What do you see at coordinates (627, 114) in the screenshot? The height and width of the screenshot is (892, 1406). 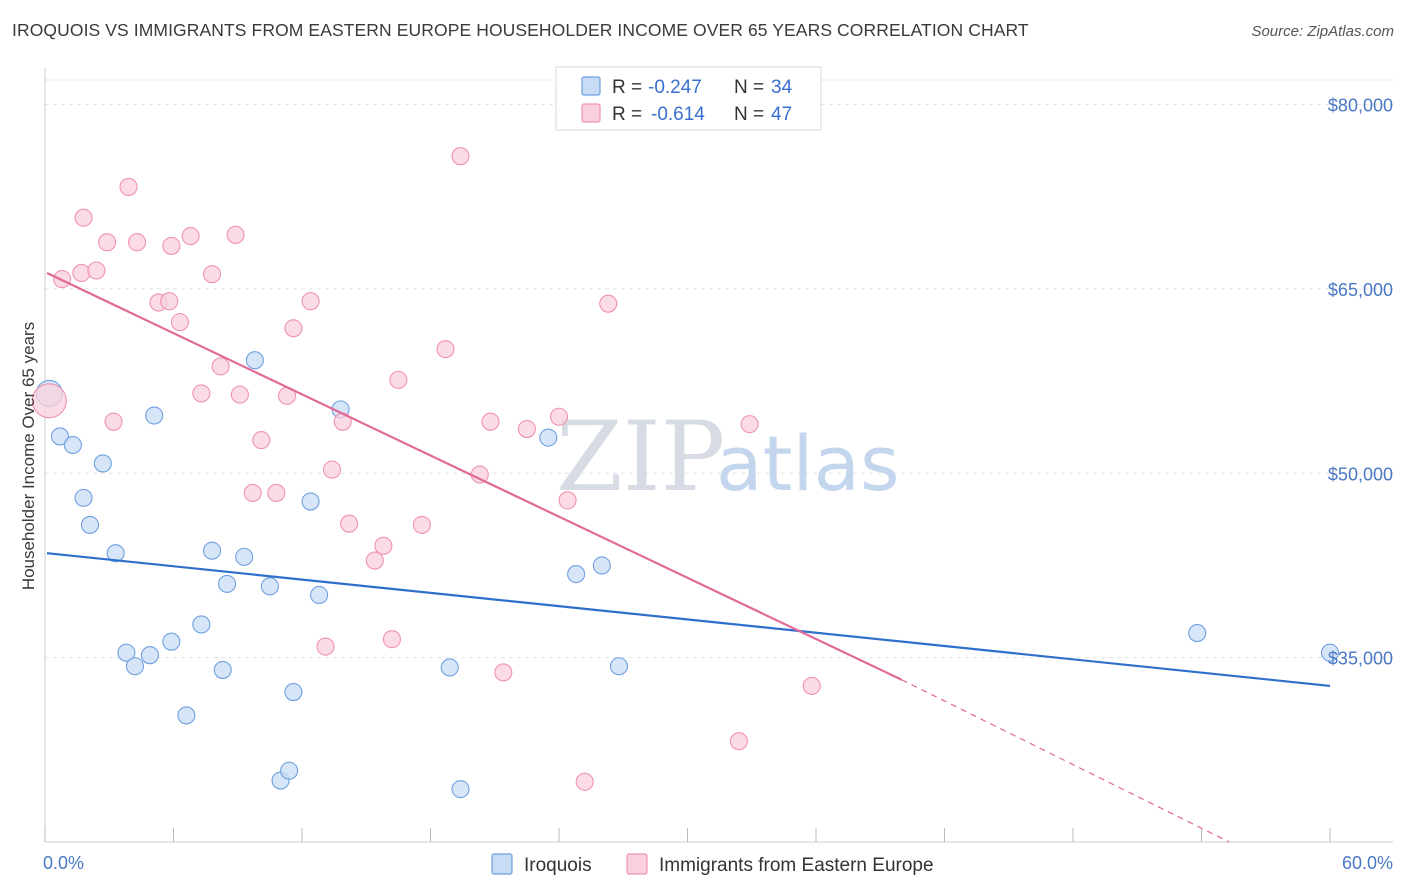 I see `legend-r-label-2: R =` at bounding box center [627, 114].